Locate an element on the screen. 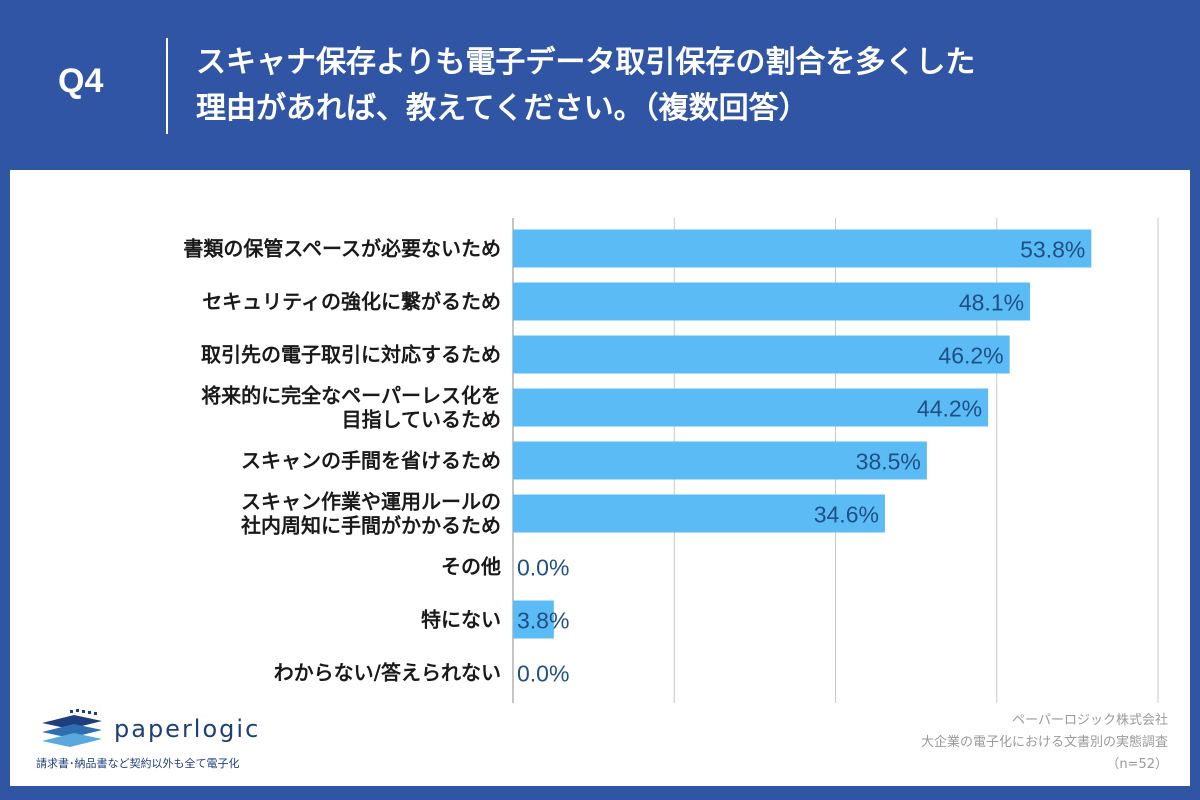 This screenshot has width=1200, height=800. source-credit: ペーパーロジック株式会社 大企業の電子化における文書別の実態調査 （n=52） is located at coordinates (1044, 743).